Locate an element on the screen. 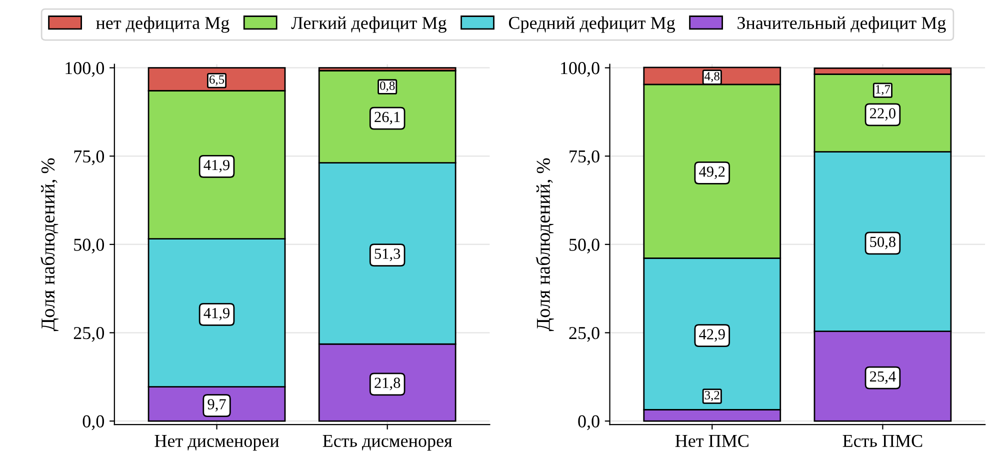 This screenshot has height=459, width=995. x-tick-label: Нет дисменореи is located at coordinates (216, 443).